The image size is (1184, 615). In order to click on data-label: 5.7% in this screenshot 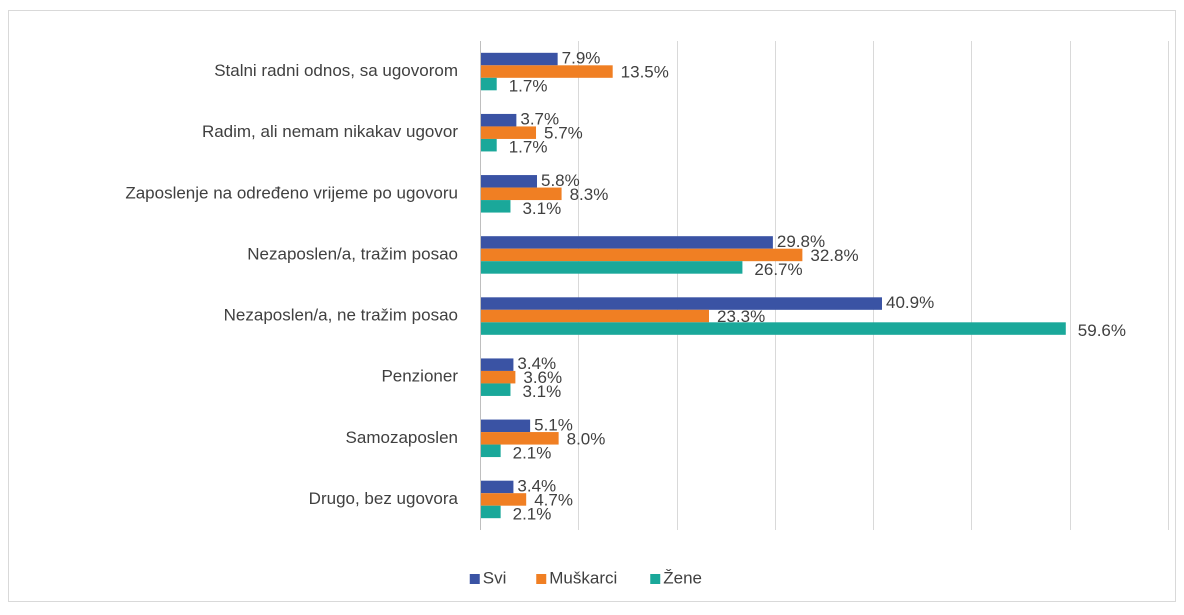, I will do `click(563, 133)`.